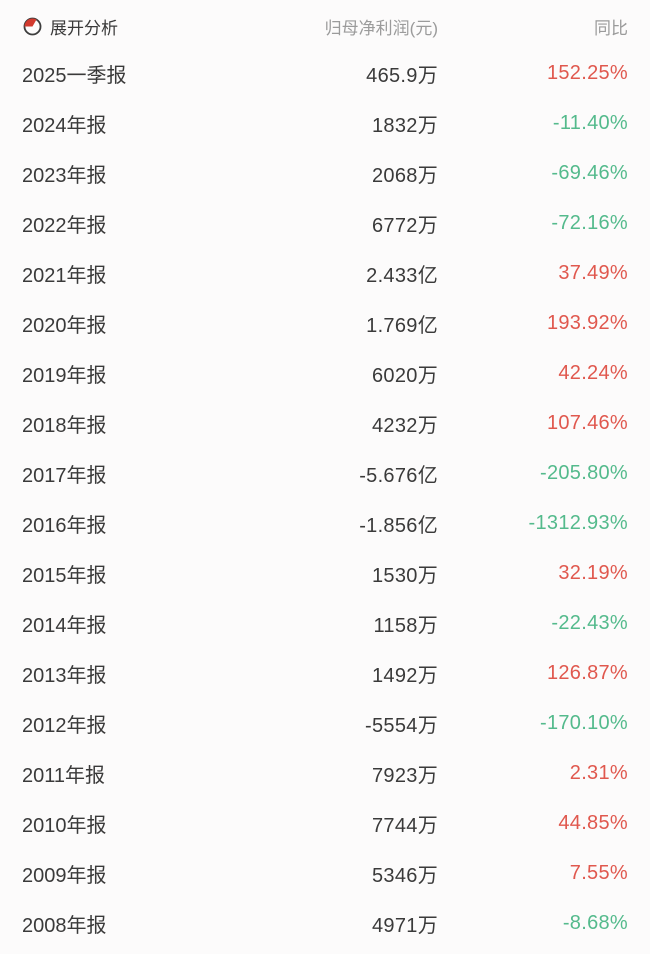 The height and width of the screenshot is (954, 650). What do you see at coordinates (405, 825) in the screenshot?
I see `net-profit-value: 7744万` at bounding box center [405, 825].